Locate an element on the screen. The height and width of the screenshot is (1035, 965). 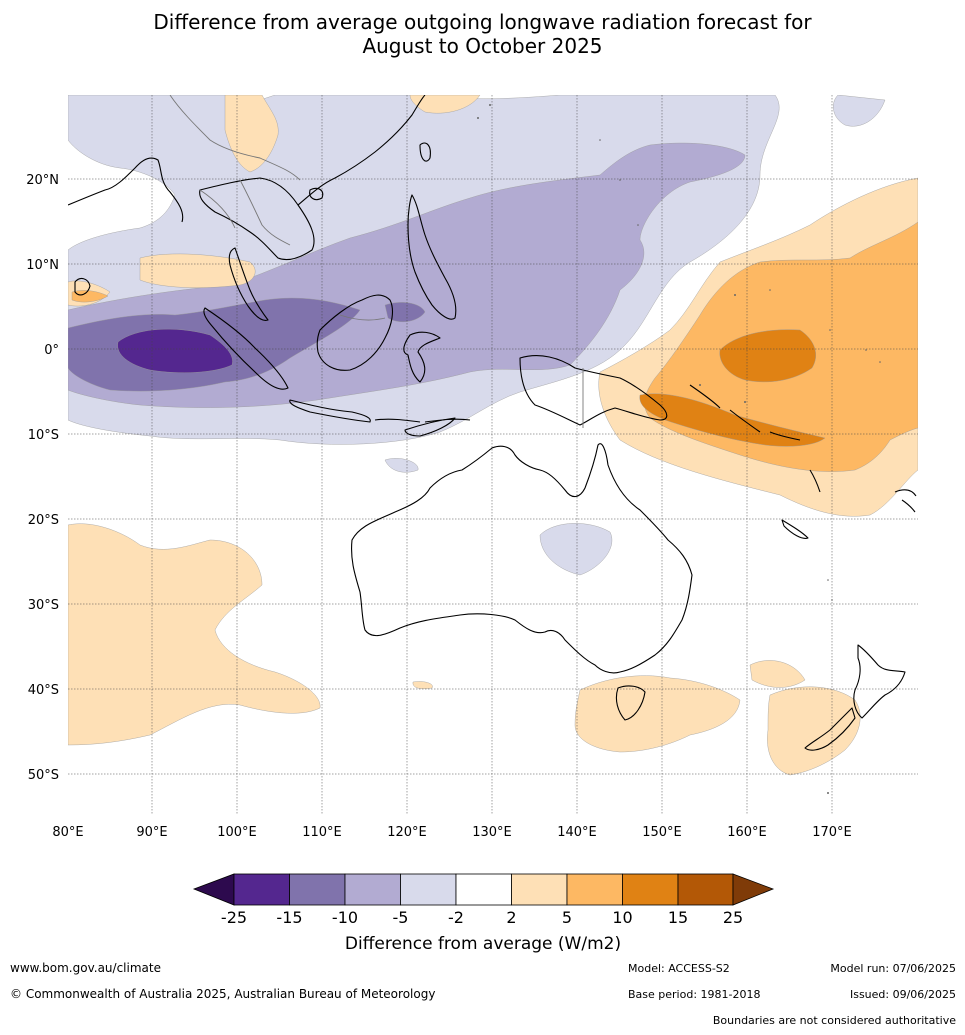
coast-china is located at coordinates (361, 150).